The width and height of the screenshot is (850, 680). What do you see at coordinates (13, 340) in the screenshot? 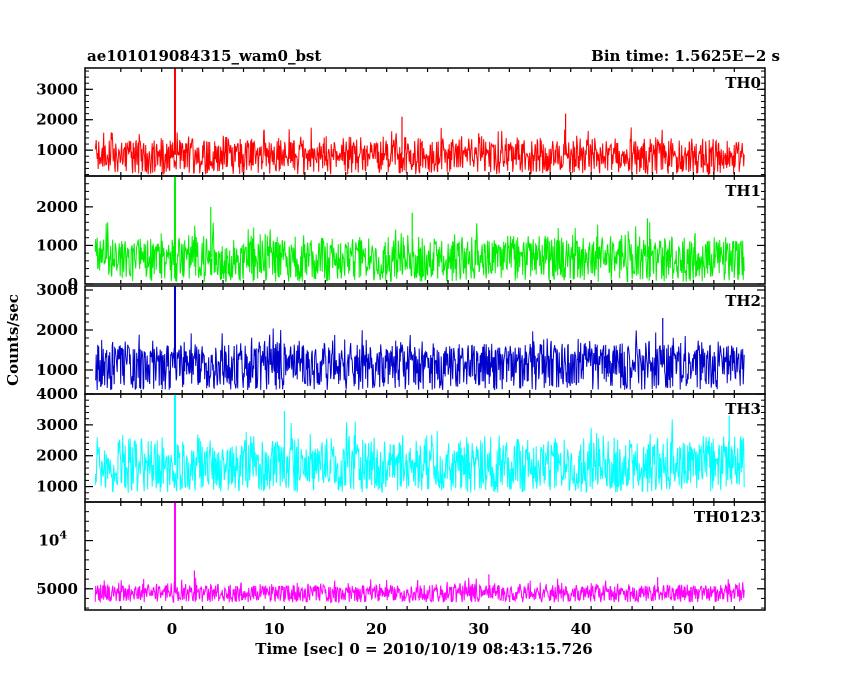
I see `y-axis-label: Counts/sec` at bounding box center [13, 340].